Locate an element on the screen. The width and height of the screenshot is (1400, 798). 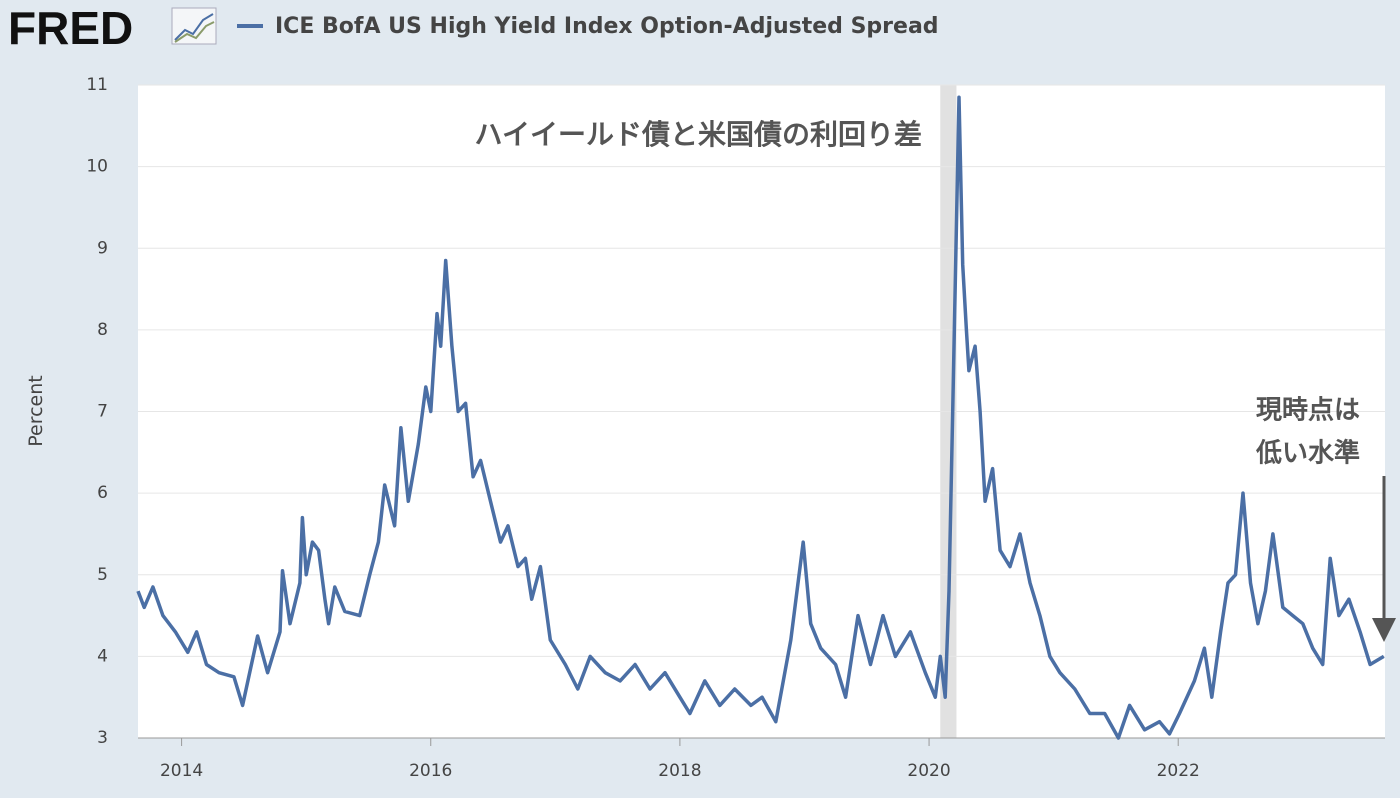
y-tick-label: 3 is located at coordinates (102, 738).